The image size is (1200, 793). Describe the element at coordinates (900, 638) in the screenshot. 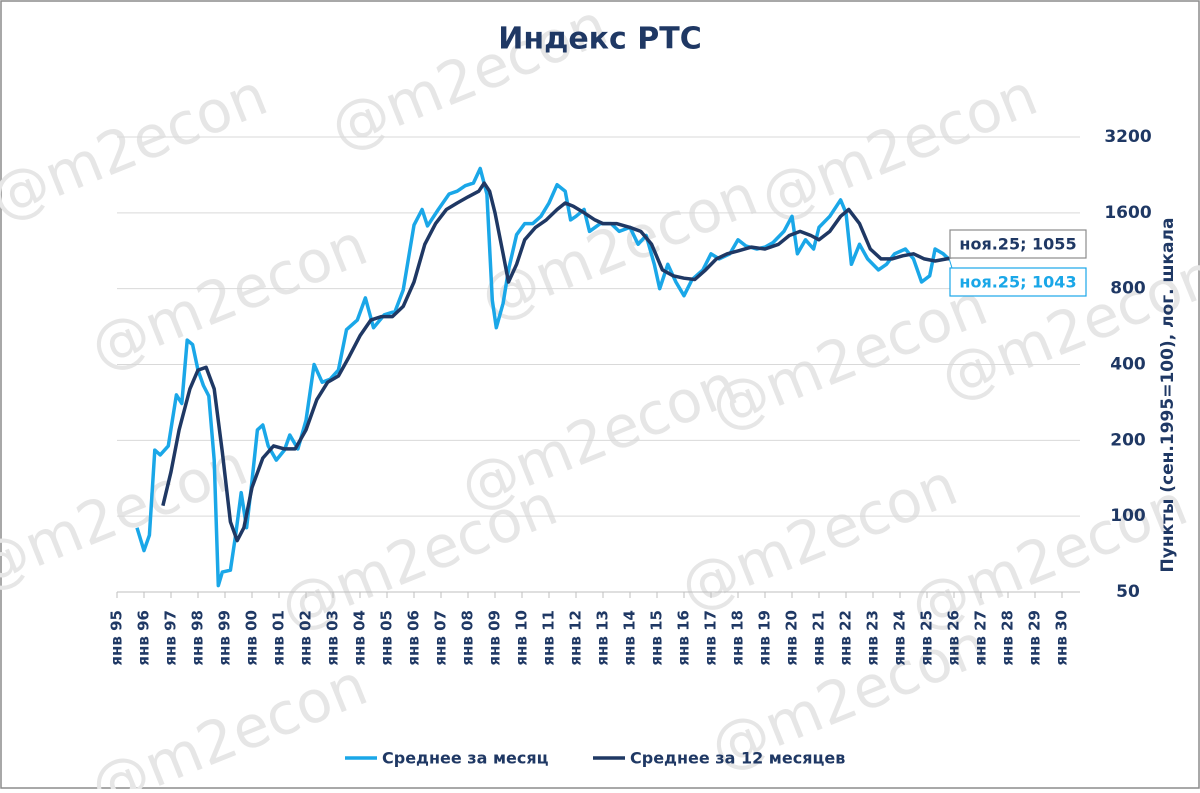

I see `x-tick-label: янв 24` at that location.